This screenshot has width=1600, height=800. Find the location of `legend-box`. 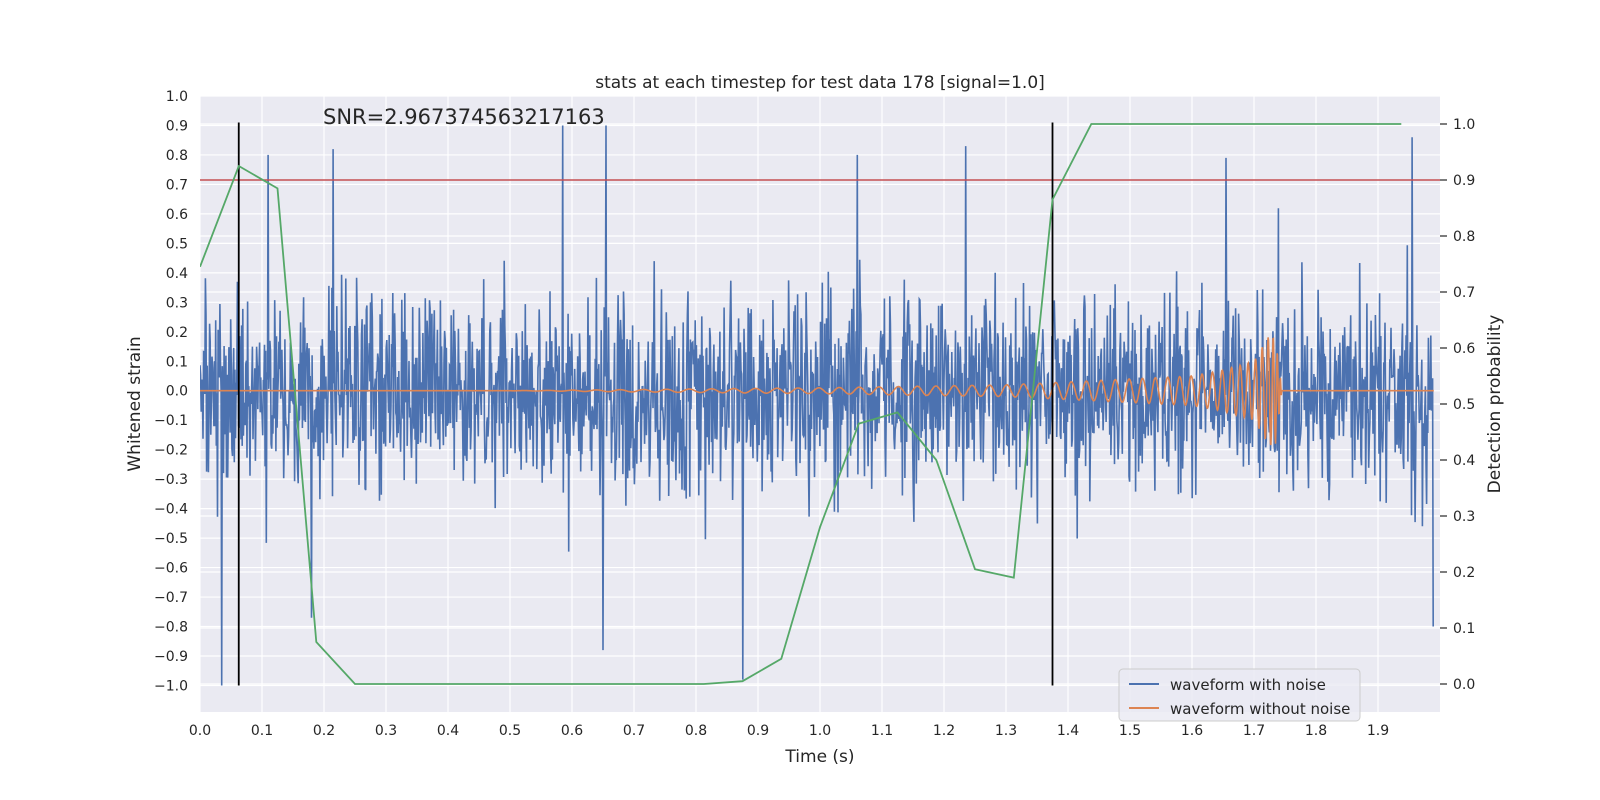

legend-box is located at coordinates (1239, 695).